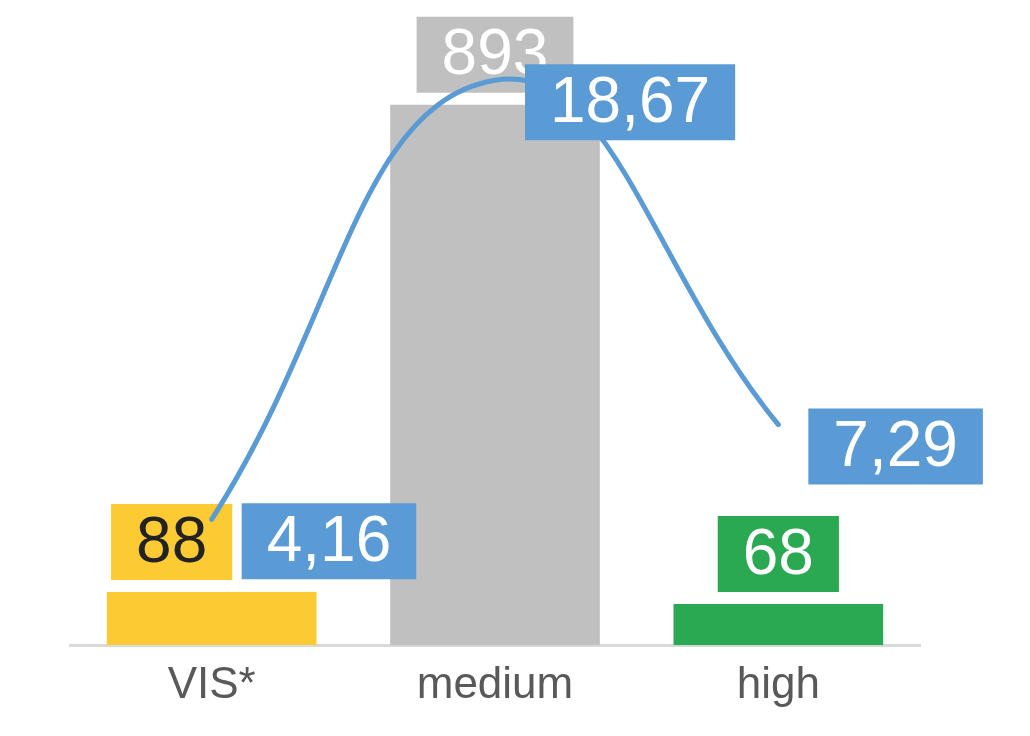  I want to click on x-tick-label: VIS*, so click(211, 682).